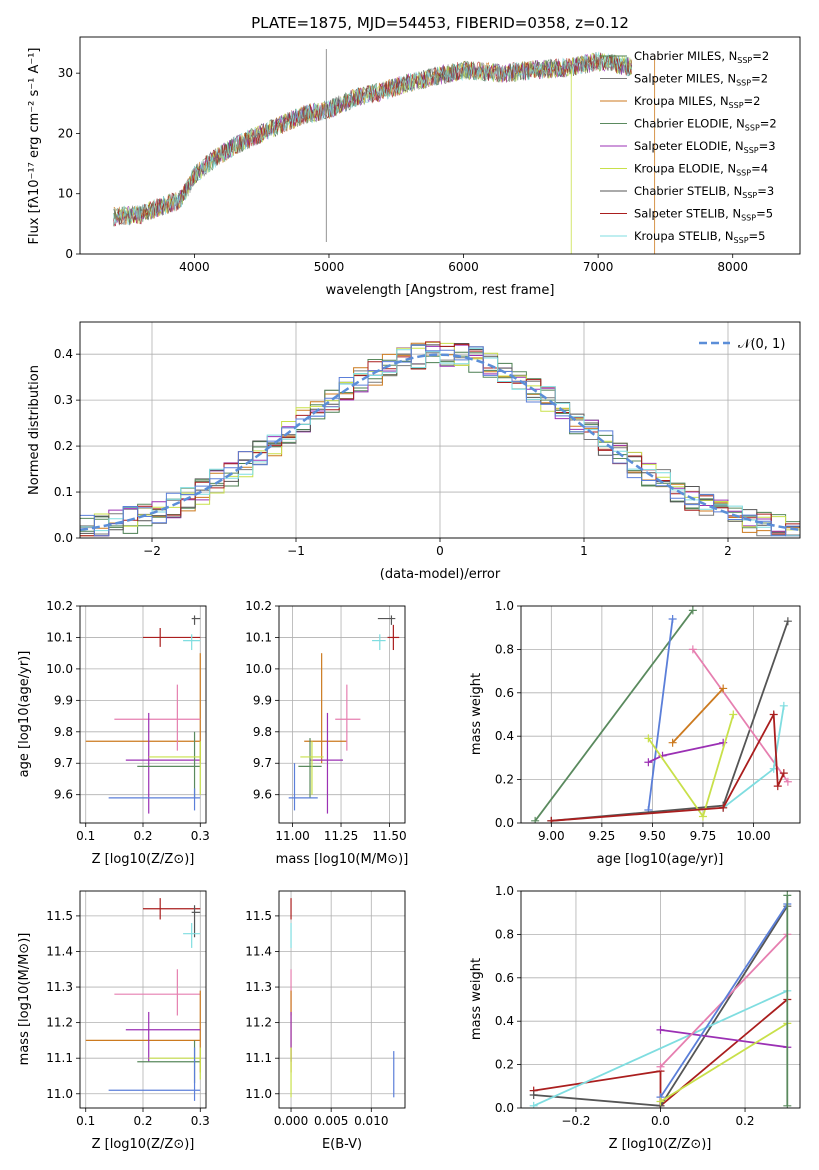  Describe the element at coordinates (699, 237) in the screenshot. I see `legend-label: Kroupa STELIB, NSSP=5` at that location.